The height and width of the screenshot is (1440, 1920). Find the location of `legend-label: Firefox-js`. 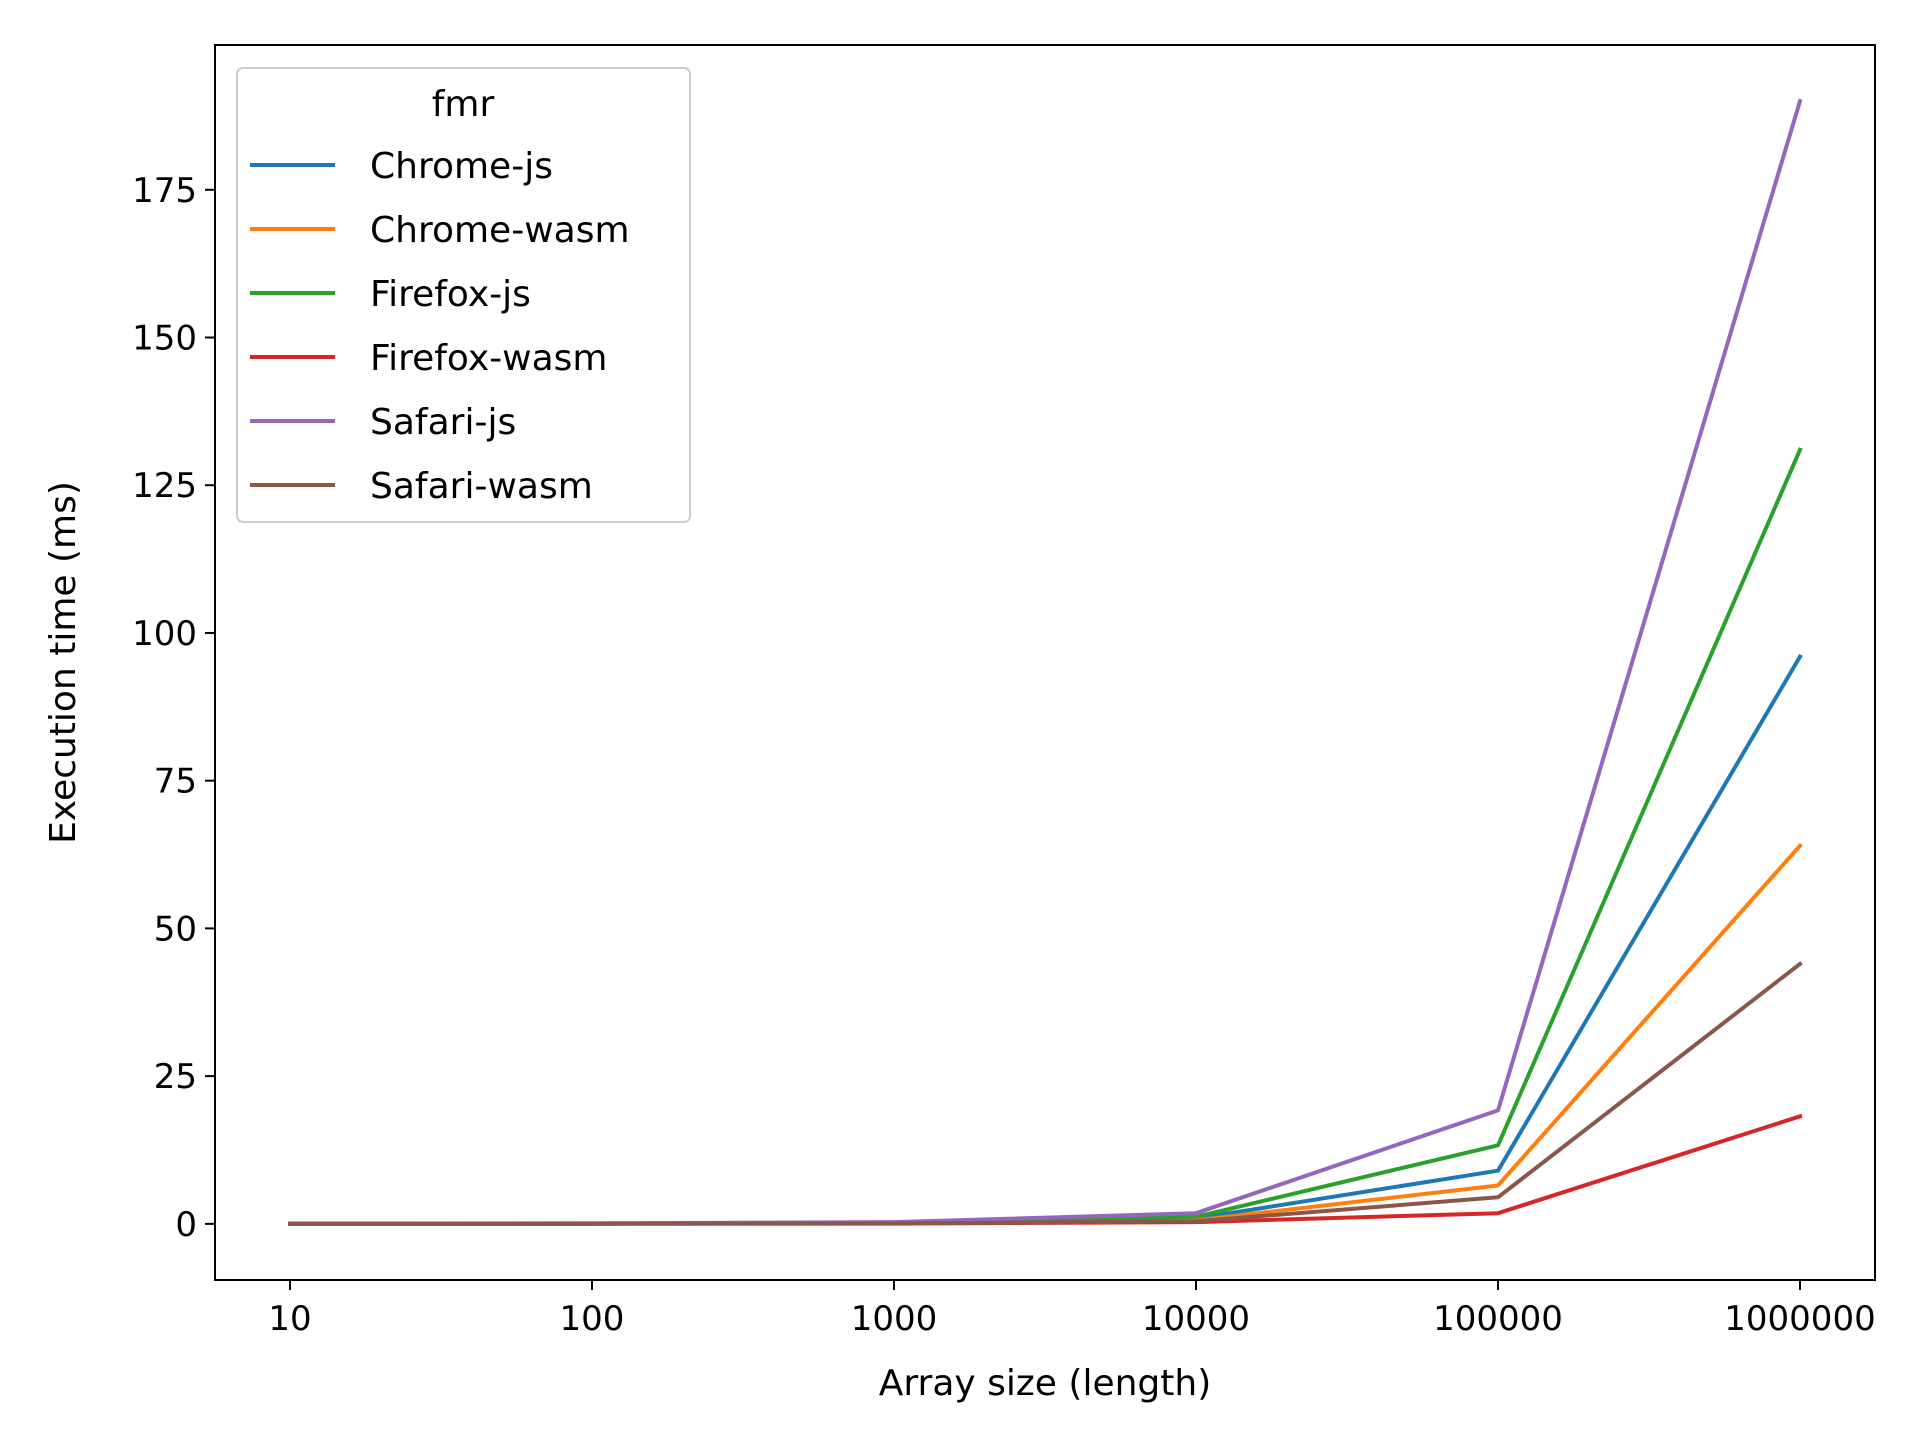

legend-label: Firefox-js is located at coordinates (450, 294).